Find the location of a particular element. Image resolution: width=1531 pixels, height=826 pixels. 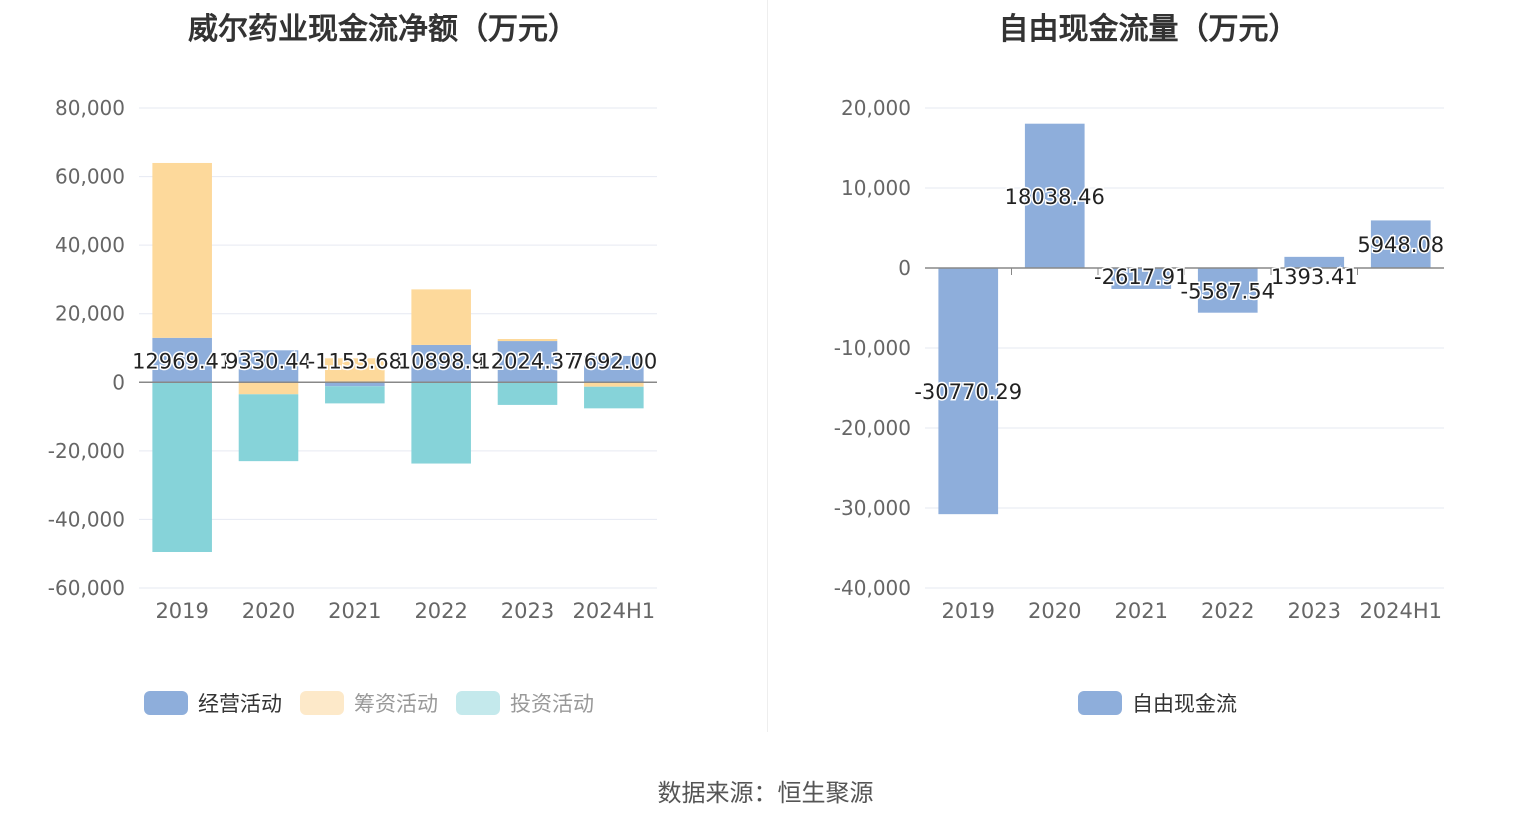

legend-item: 筹资活动 is located at coordinates (369, 703).